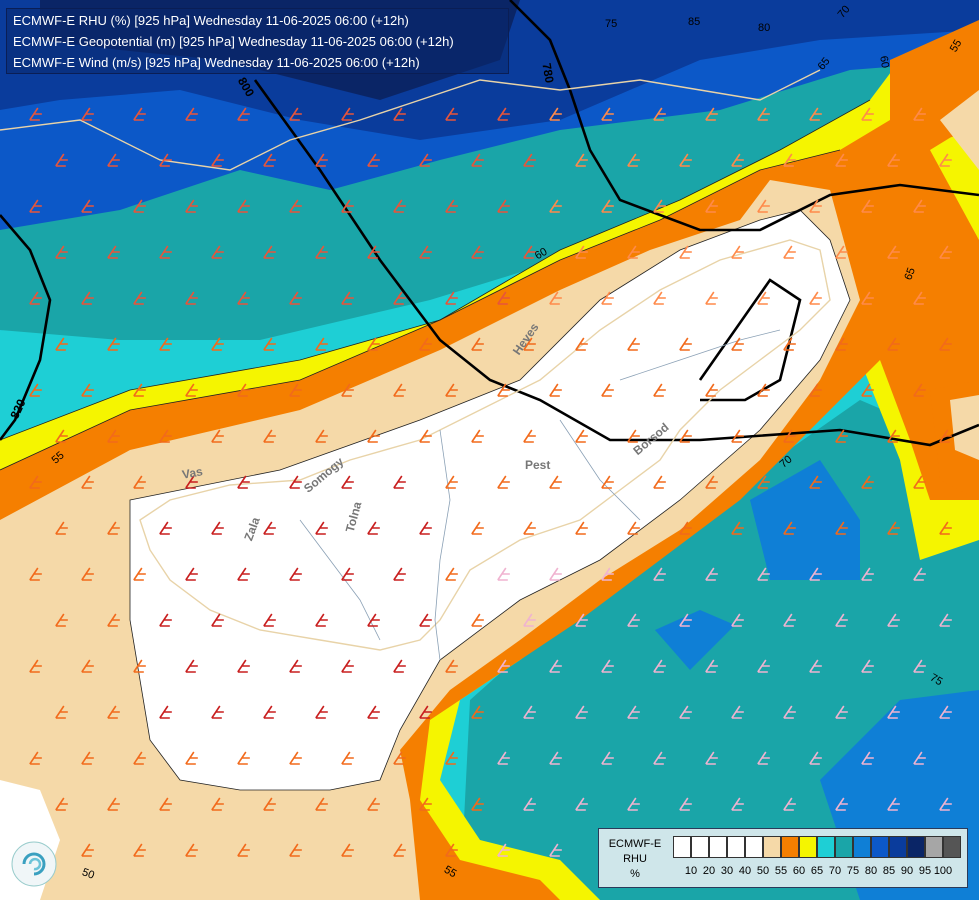 The width and height of the screenshot is (979, 900). What do you see at coordinates (763, 871) in the screenshot?
I see `legend-tick: 50` at bounding box center [763, 871].